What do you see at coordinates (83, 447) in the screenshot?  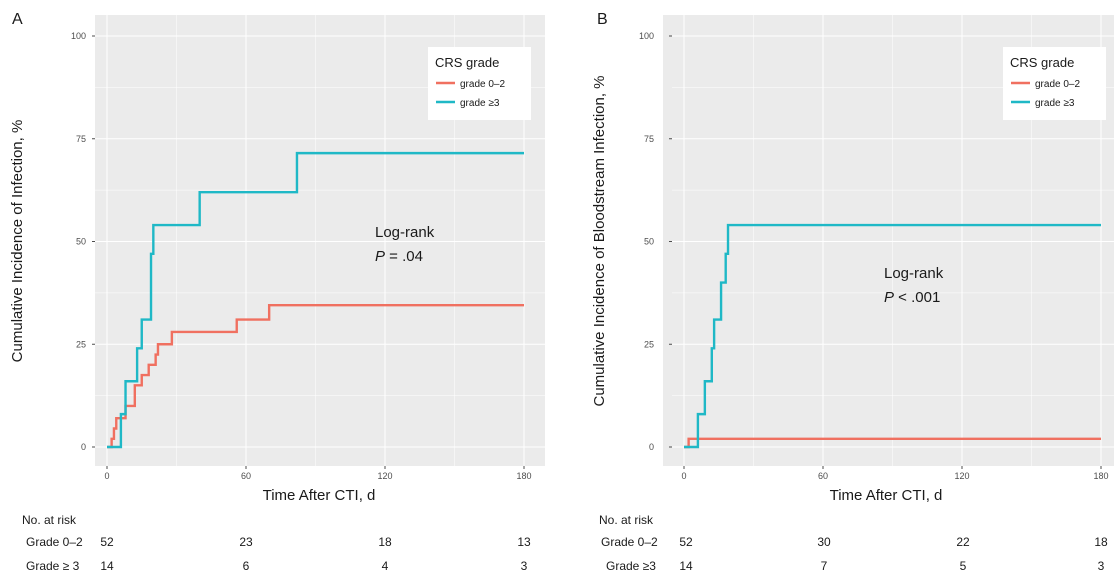 I see `panel-a-y-tick-label-0: 0` at bounding box center [83, 447].